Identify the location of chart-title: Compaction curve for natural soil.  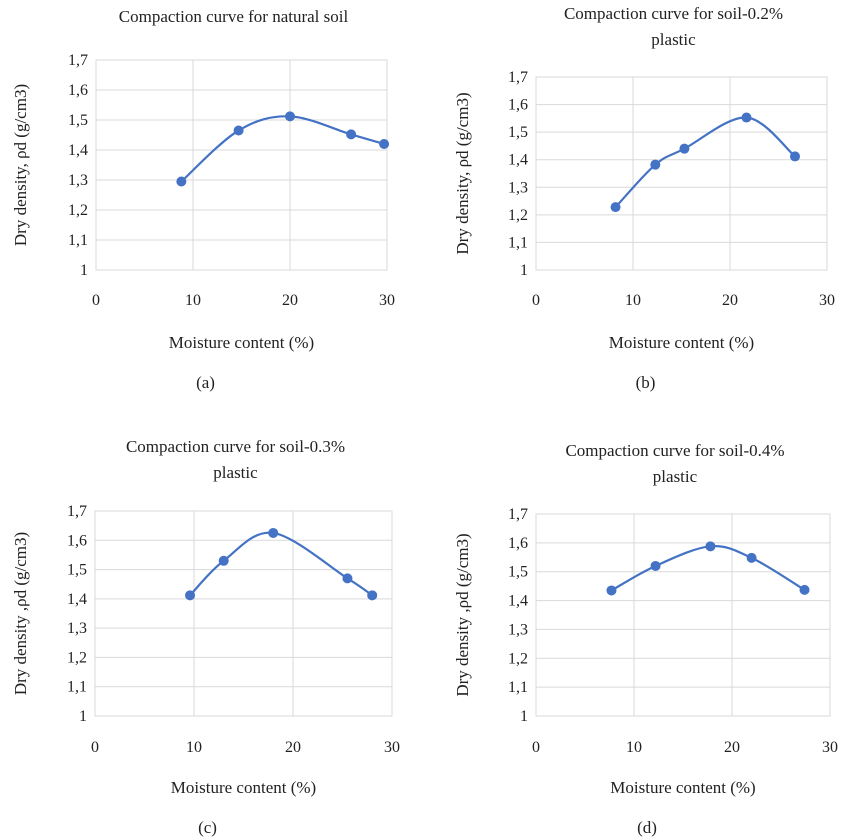
(234, 16).